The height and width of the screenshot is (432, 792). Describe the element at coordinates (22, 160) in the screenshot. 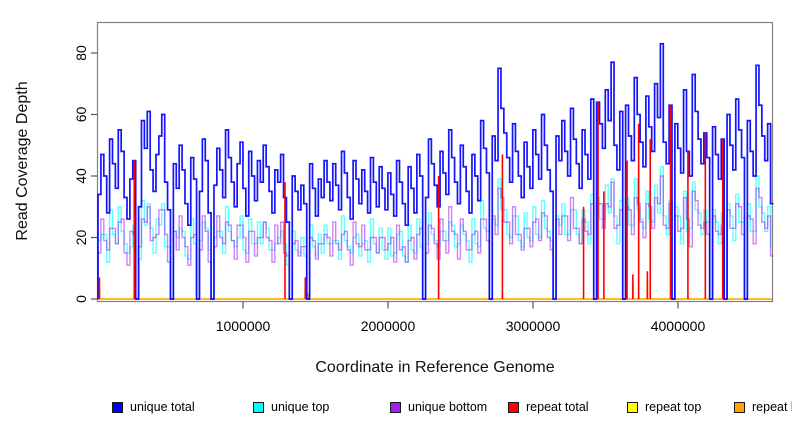

I see `y-axis-title: Read Coverage Depth` at that location.